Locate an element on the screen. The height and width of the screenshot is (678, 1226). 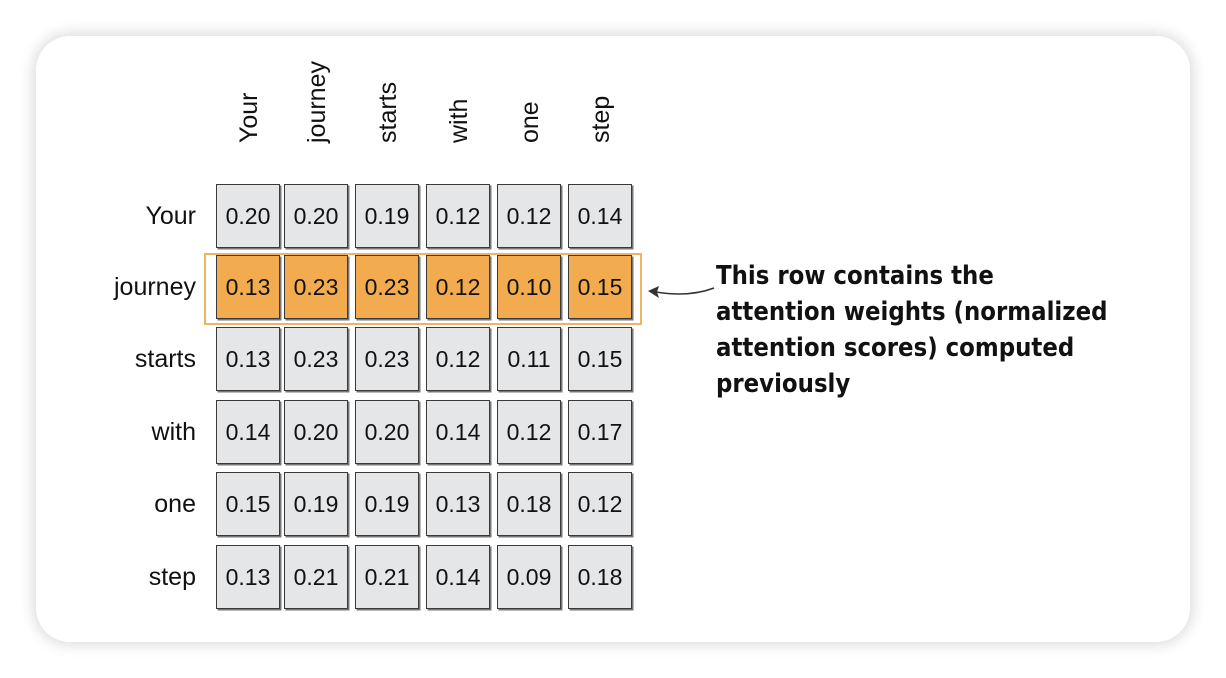
matrix-cell: 0.09 is located at coordinates (529, 577).